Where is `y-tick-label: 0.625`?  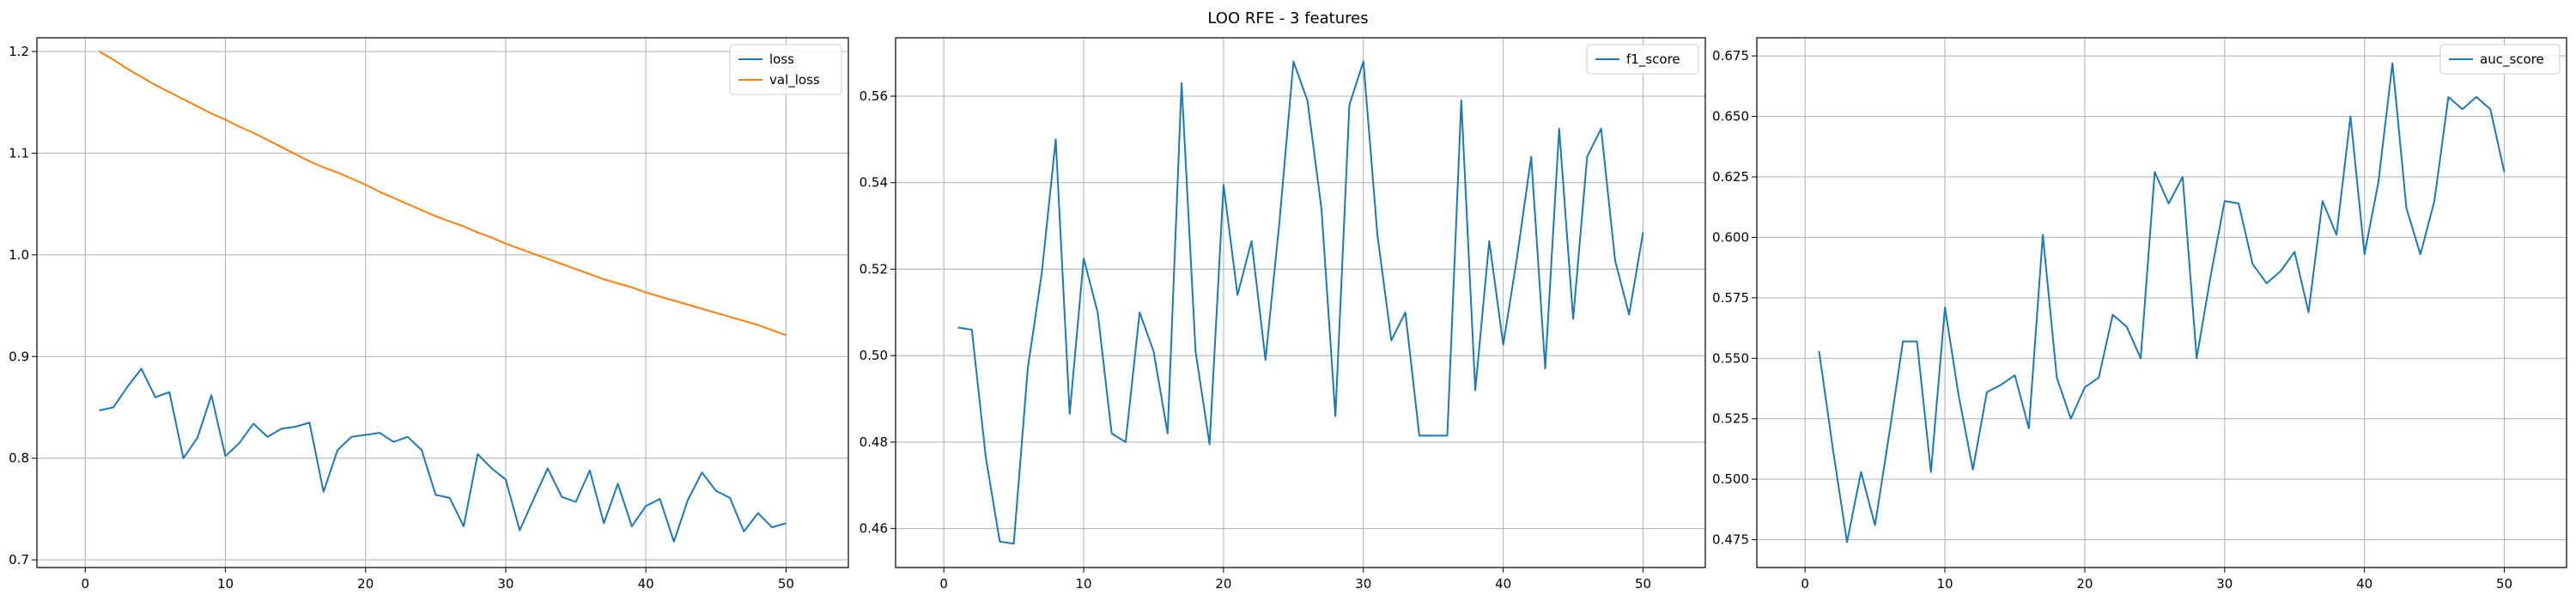 y-tick-label: 0.625 is located at coordinates (1730, 177).